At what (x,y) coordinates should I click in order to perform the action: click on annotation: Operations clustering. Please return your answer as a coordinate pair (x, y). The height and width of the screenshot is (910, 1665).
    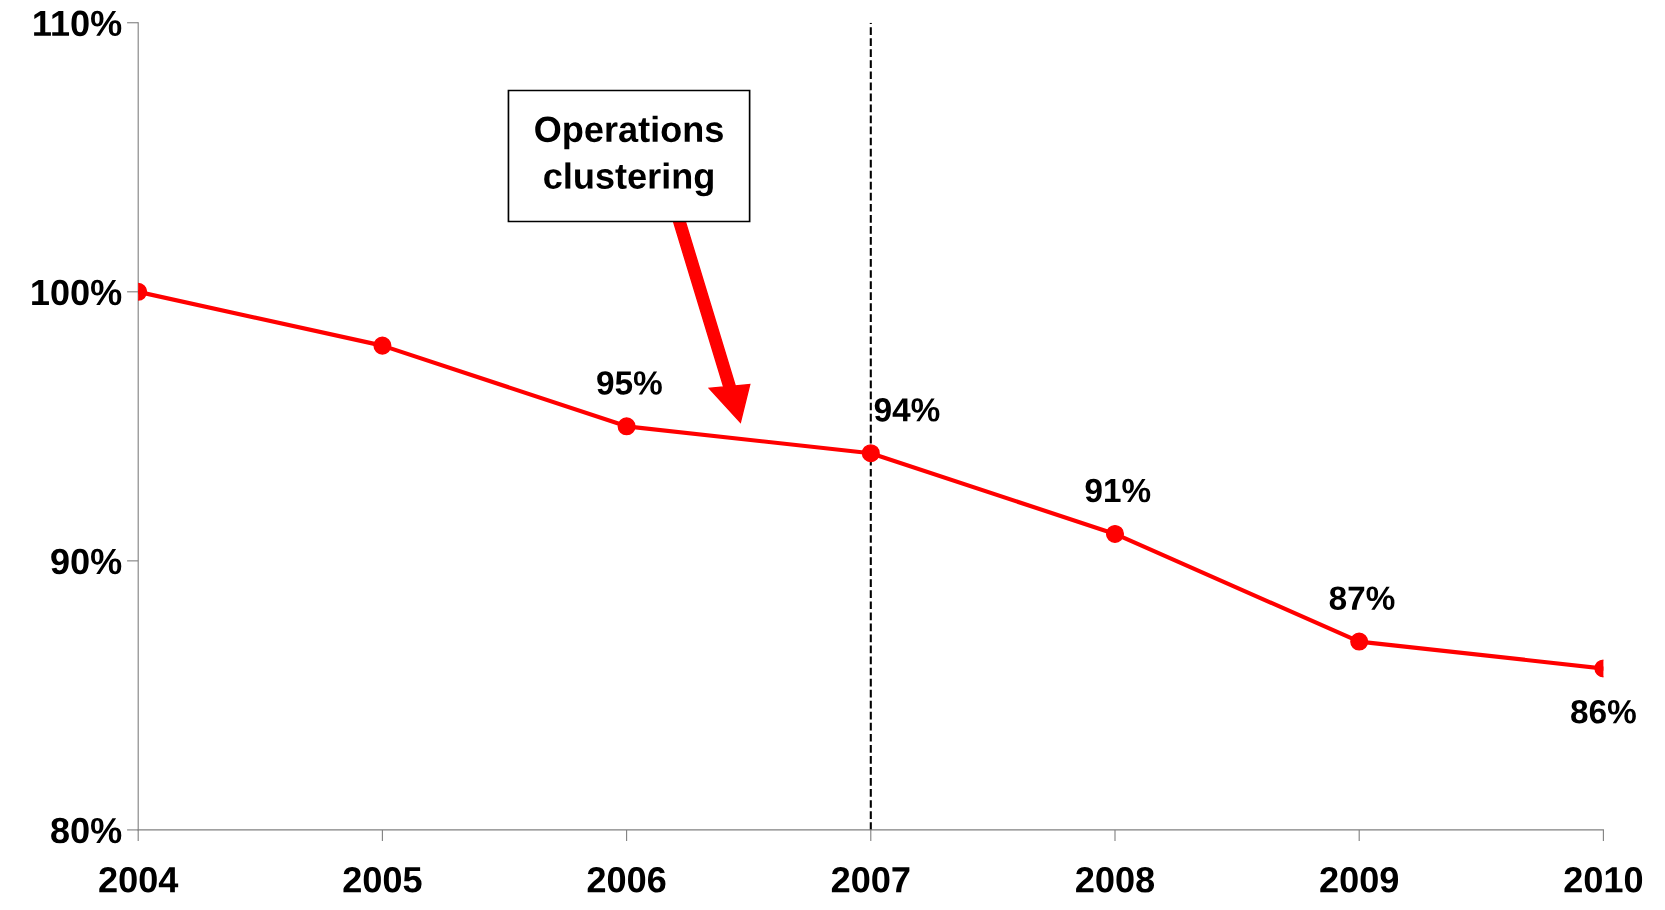
    Looking at the image, I should click on (629, 156).